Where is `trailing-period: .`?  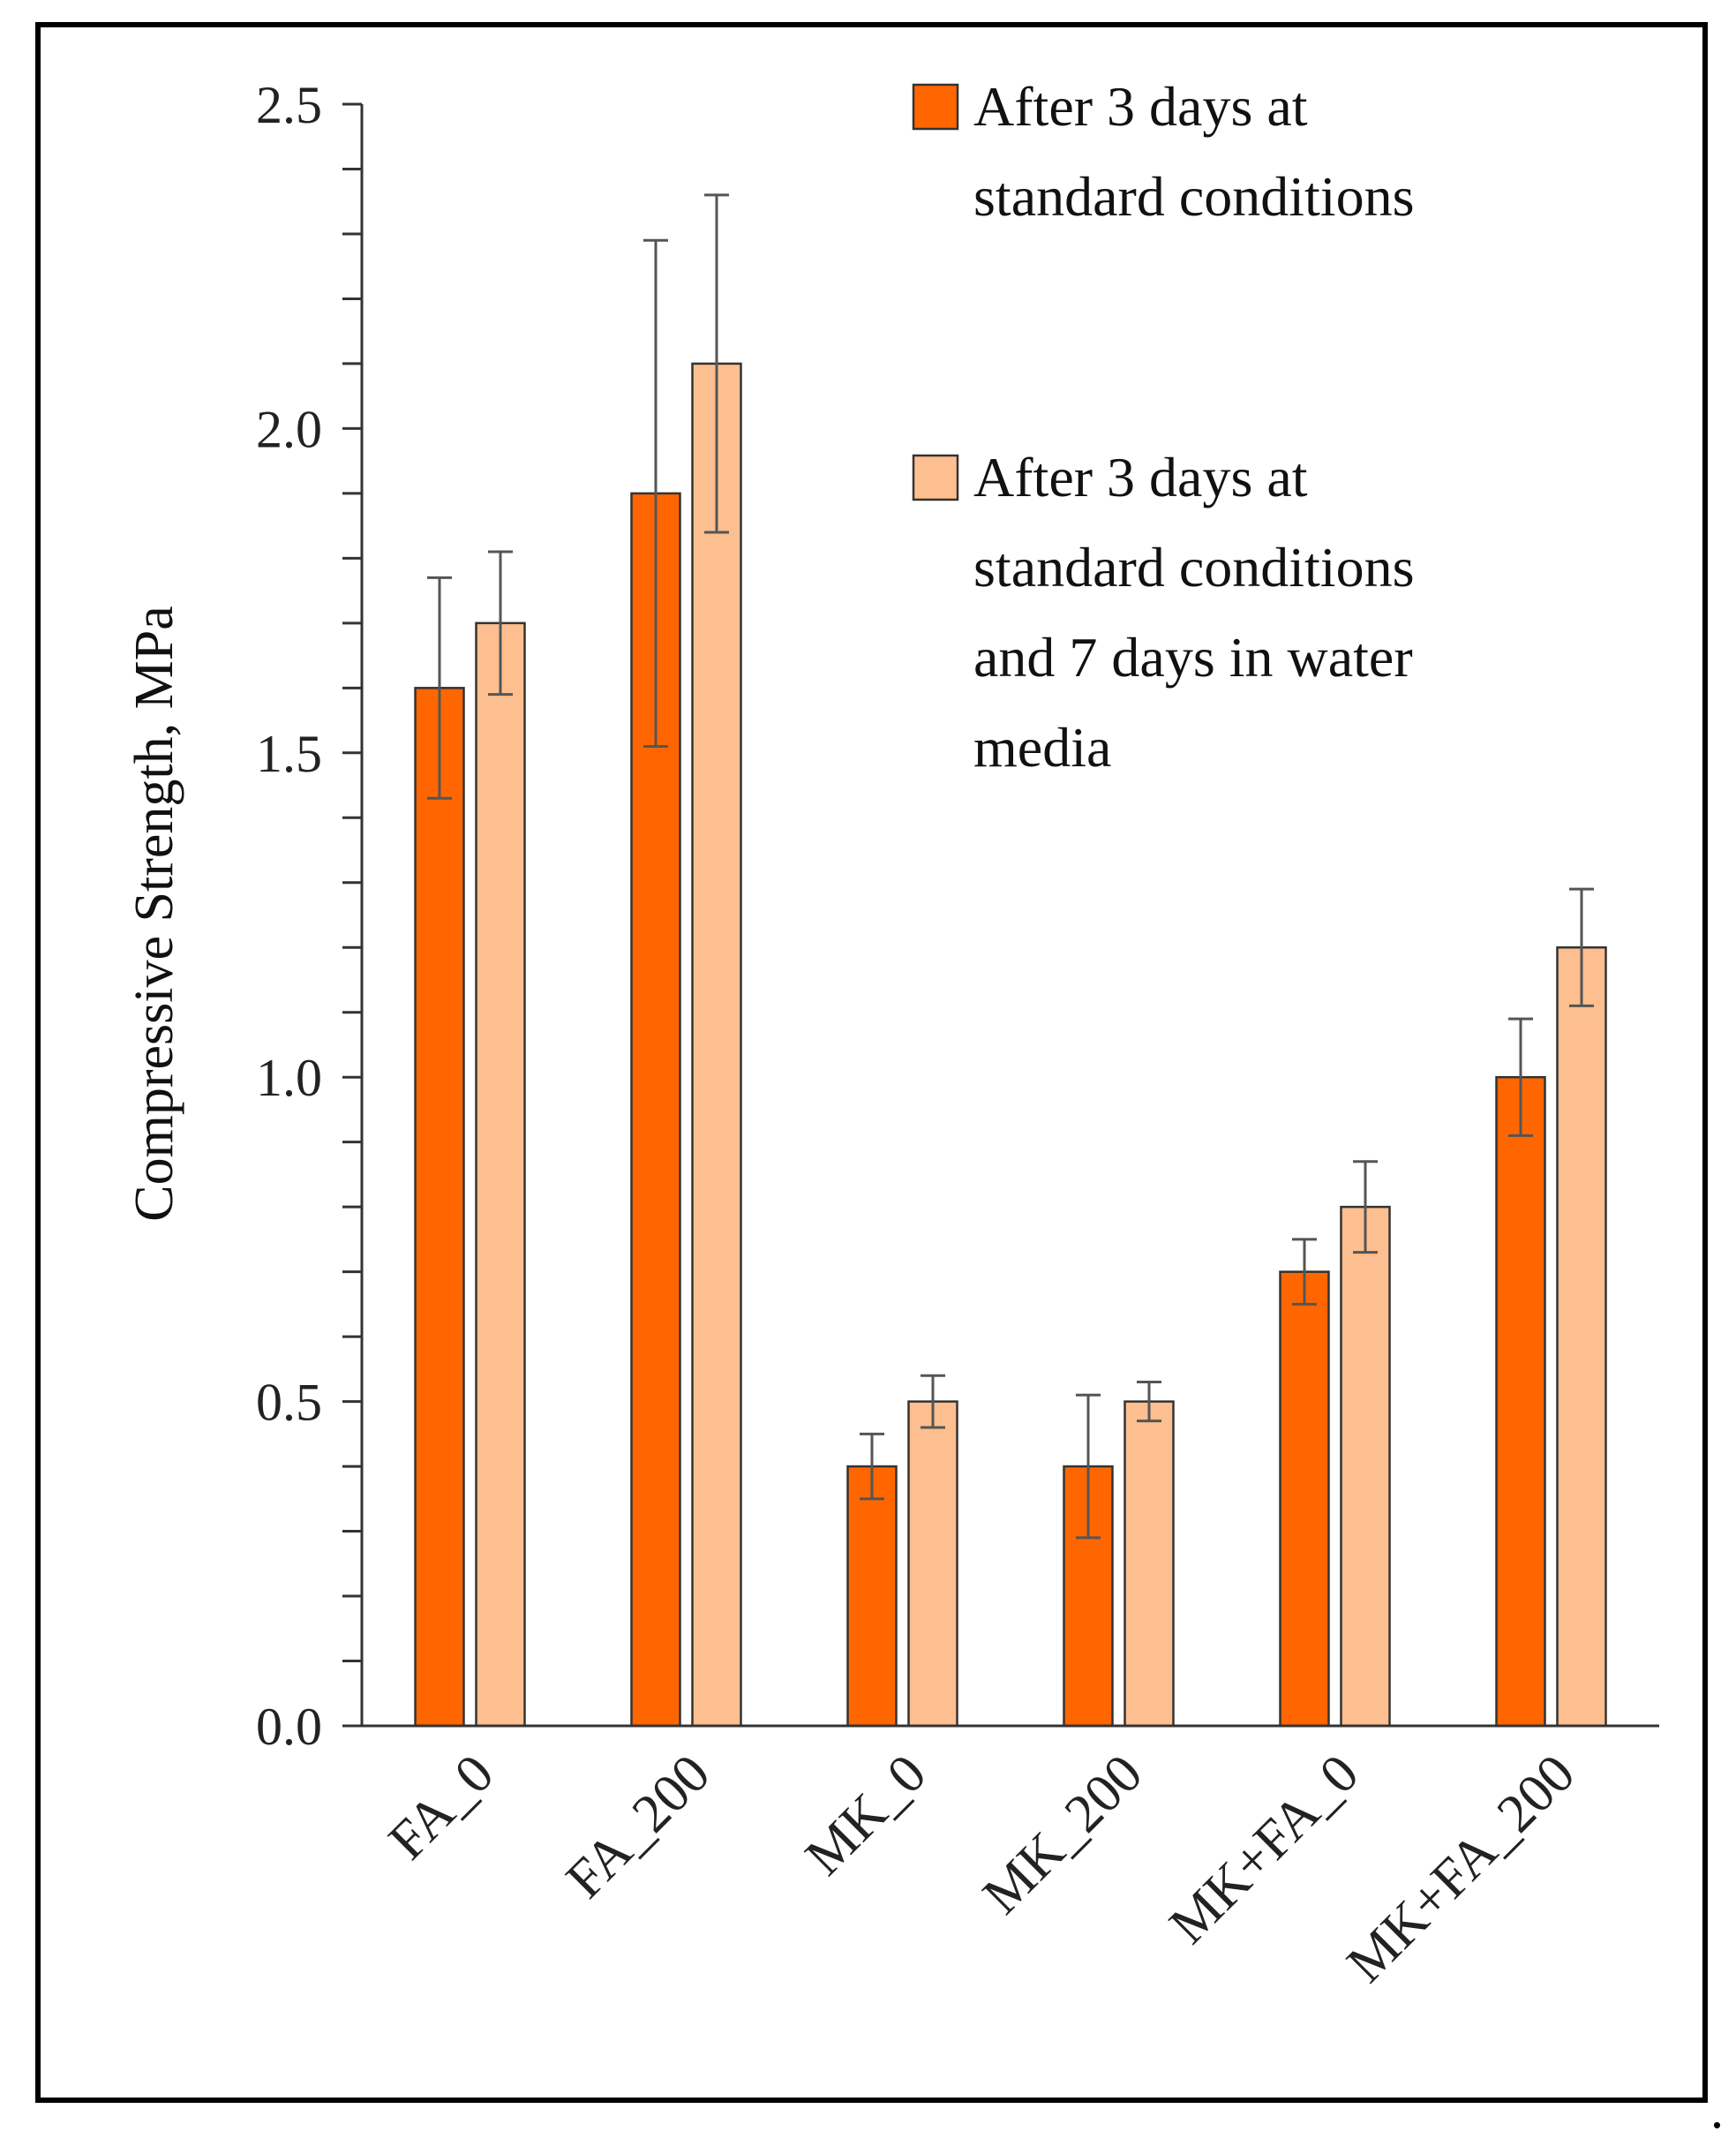 trailing-period: . is located at coordinates (1717, 2110).